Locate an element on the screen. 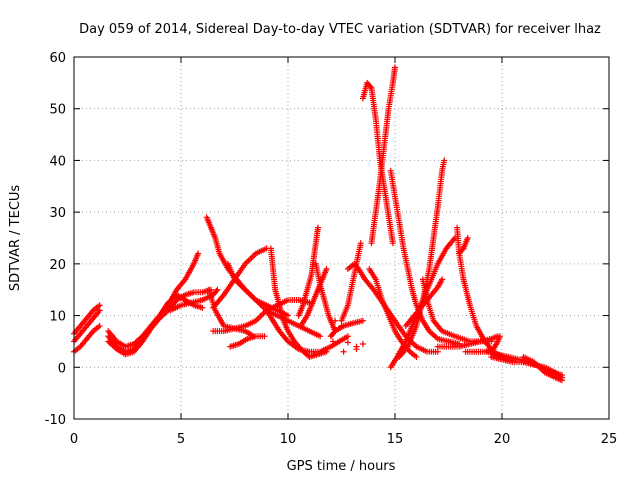  x-tick-label: 20 is located at coordinates (502, 439).